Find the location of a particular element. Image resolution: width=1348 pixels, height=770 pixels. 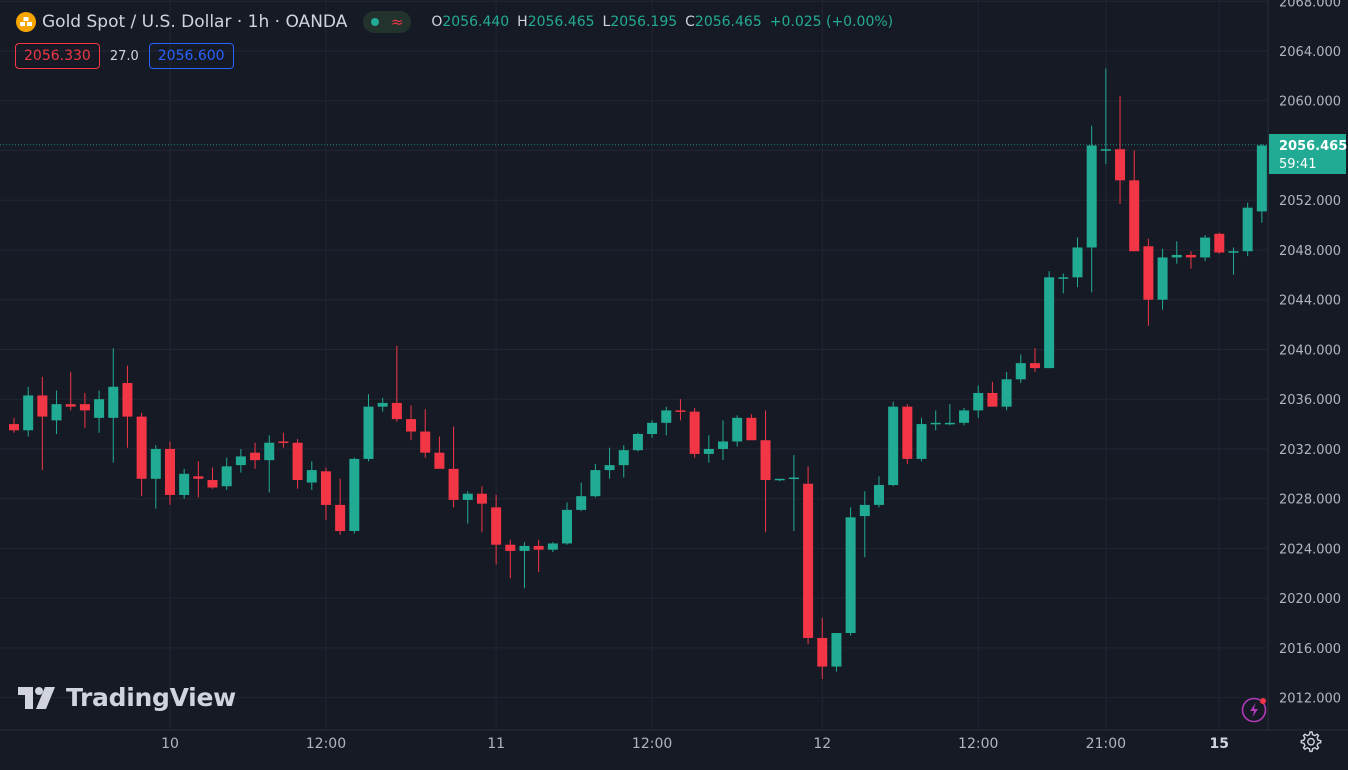

symbol-title: Gold Spot / U.S. Dollar · 1h · OANDA is located at coordinates (195, 22).